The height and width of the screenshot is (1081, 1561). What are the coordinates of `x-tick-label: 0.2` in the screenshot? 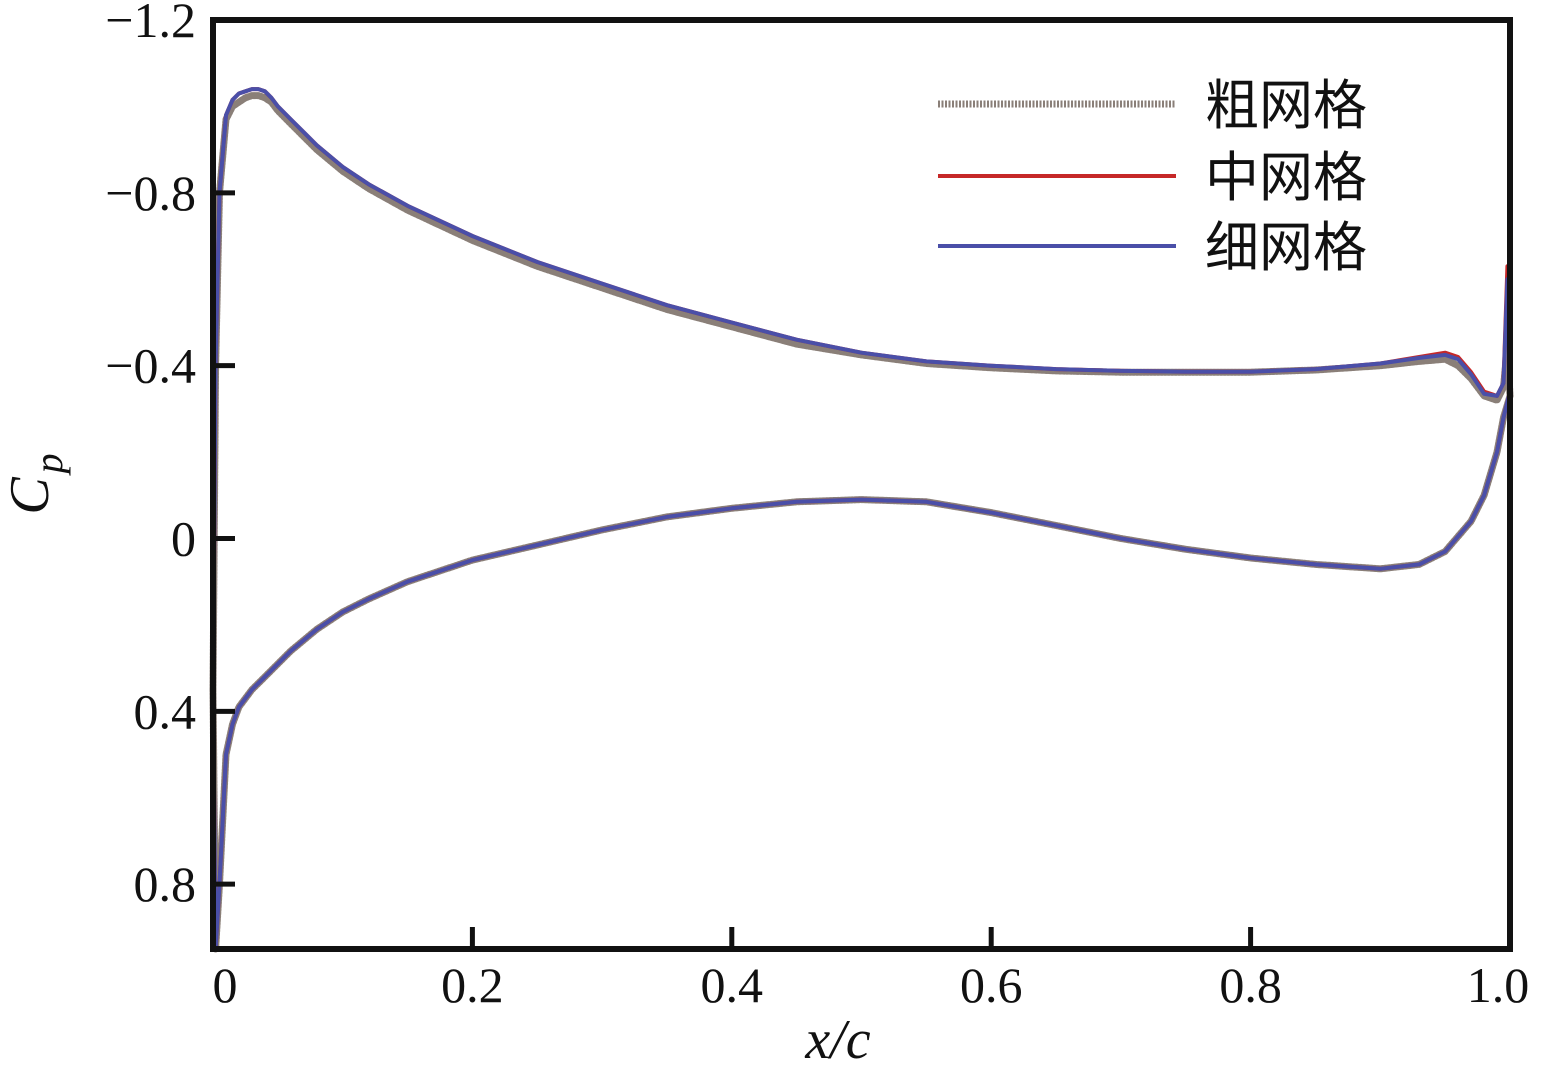 It's located at (472, 985).